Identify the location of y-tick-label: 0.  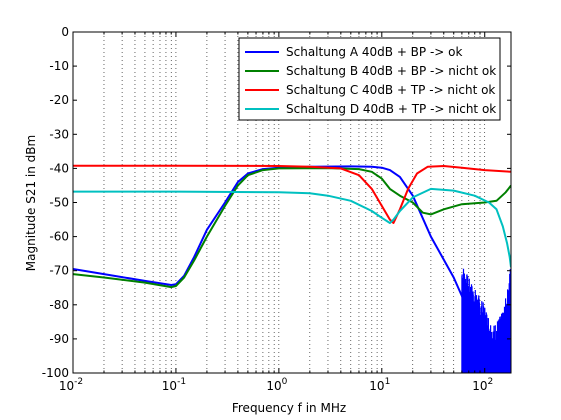
(65, 32).